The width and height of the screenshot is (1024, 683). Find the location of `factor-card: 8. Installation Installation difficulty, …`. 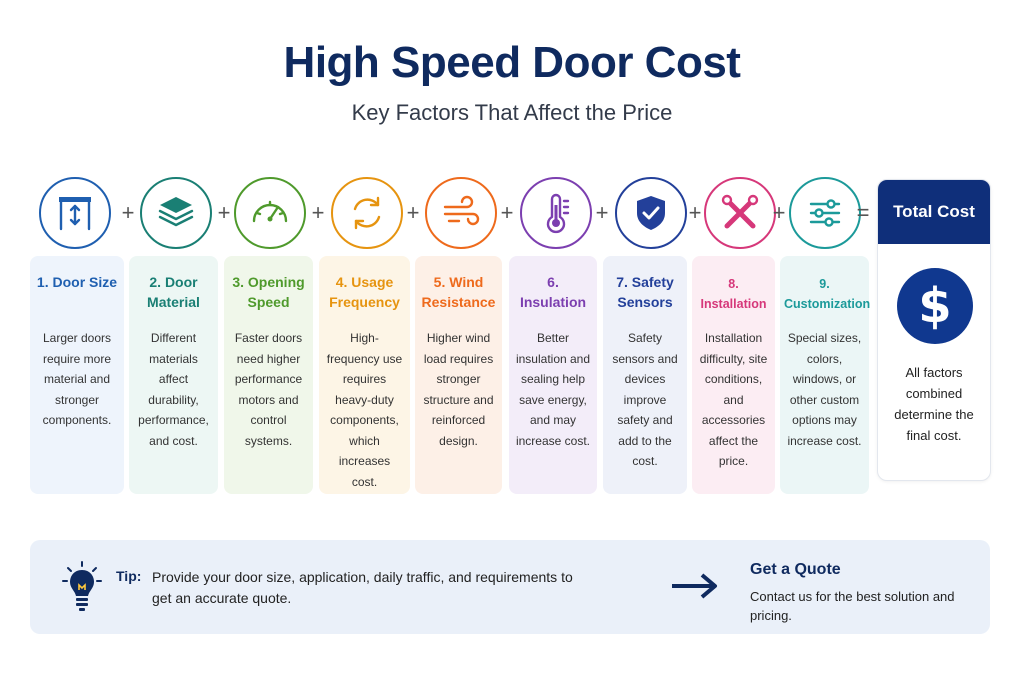

factor-card: 8. Installation Installation difficulty, … is located at coordinates (733, 375).